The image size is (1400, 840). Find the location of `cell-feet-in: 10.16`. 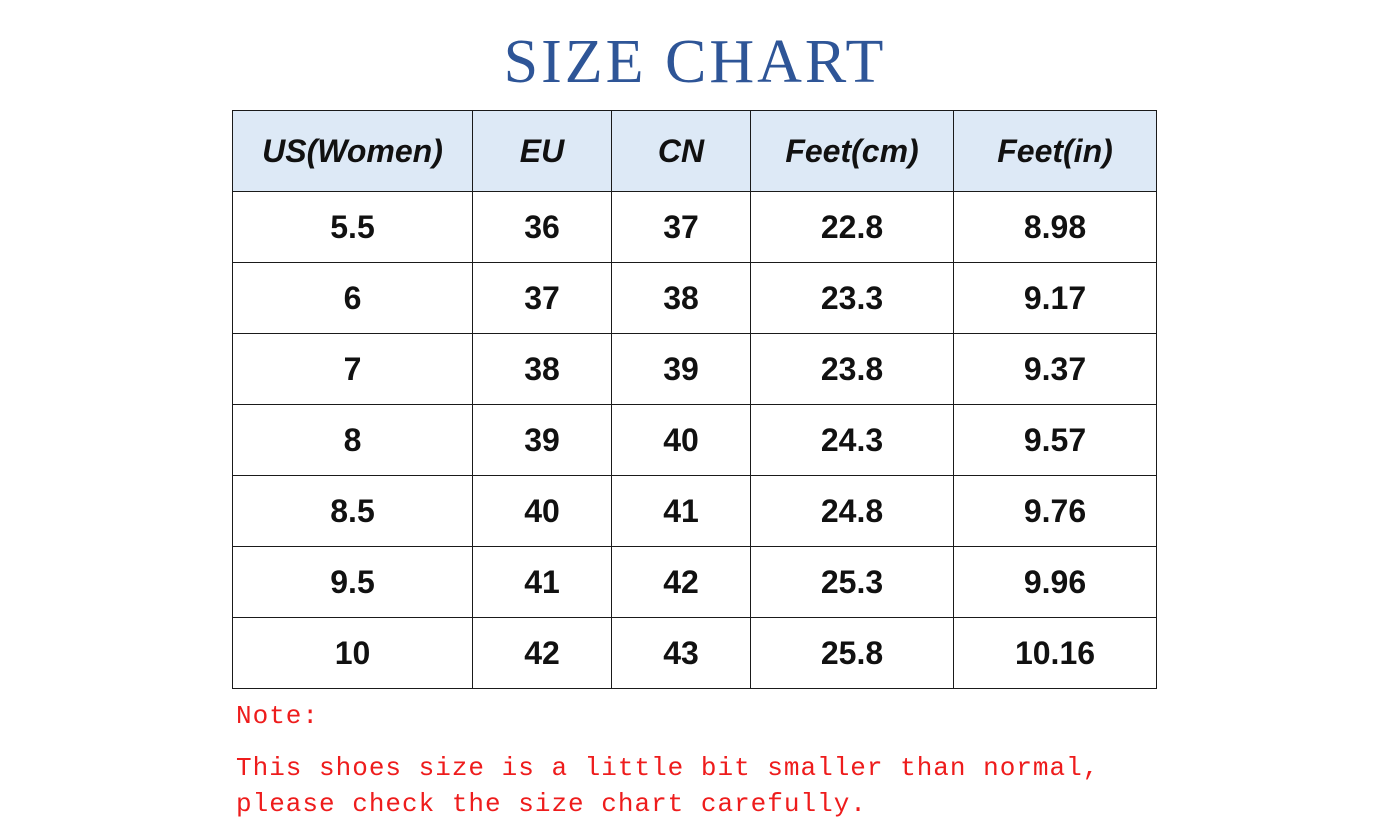

cell-feet-in: 10.16 is located at coordinates (1055, 653).